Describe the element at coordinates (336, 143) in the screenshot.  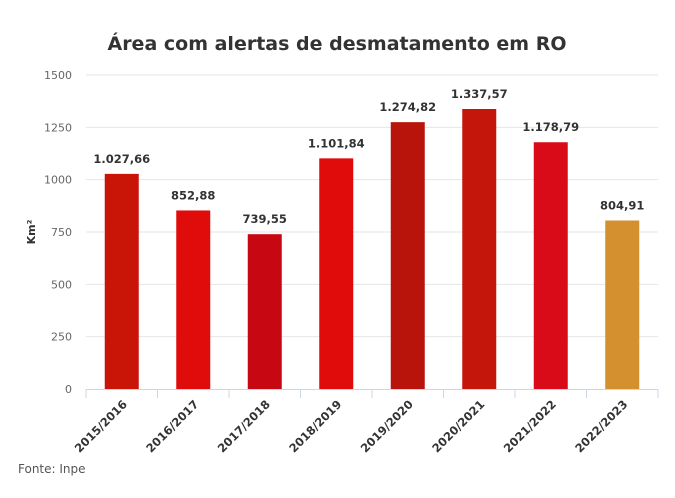
I see `data-label: 1.101,84` at that location.